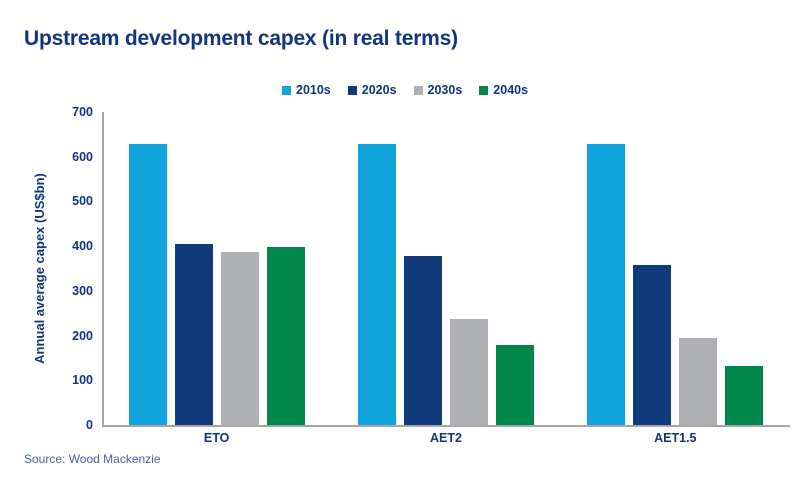 The width and height of the screenshot is (800, 480). What do you see at coordinates (89, 425) in the screenshot?
I see `y-axis-tick-0: 0` at bounding box center [89, 425].